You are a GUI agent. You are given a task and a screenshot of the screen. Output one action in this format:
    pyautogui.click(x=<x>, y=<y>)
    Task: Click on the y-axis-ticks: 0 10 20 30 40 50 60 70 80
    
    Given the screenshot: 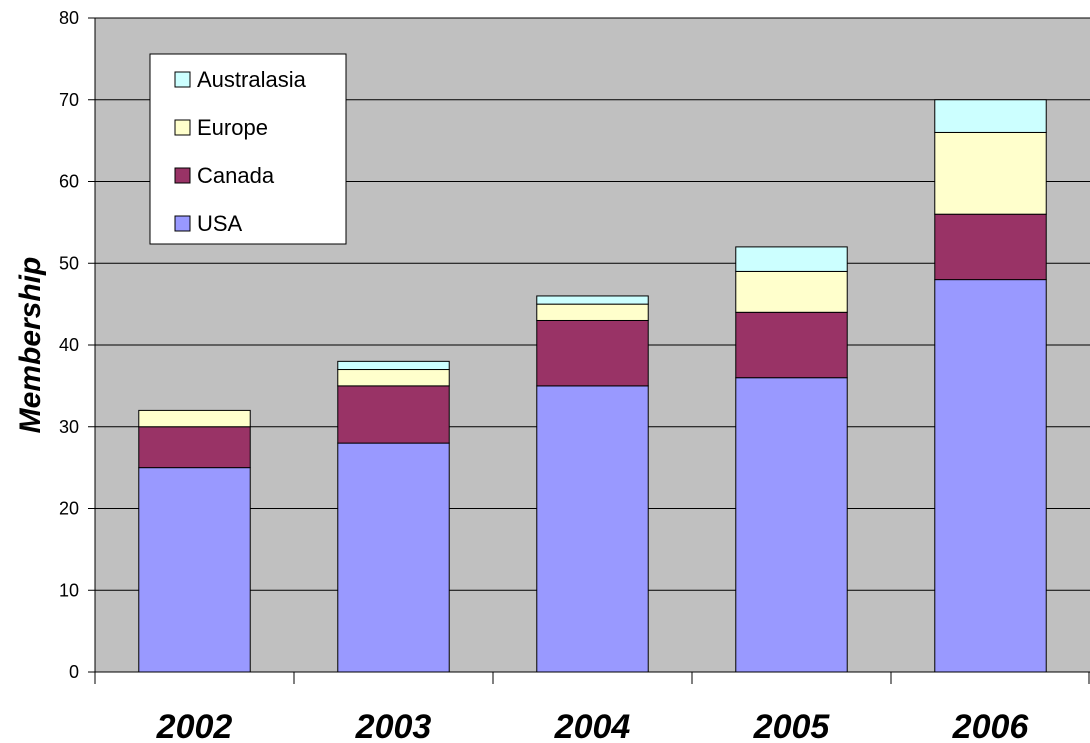 What is the action you would take?
    pyautogui.click(x=77, y=345)
    